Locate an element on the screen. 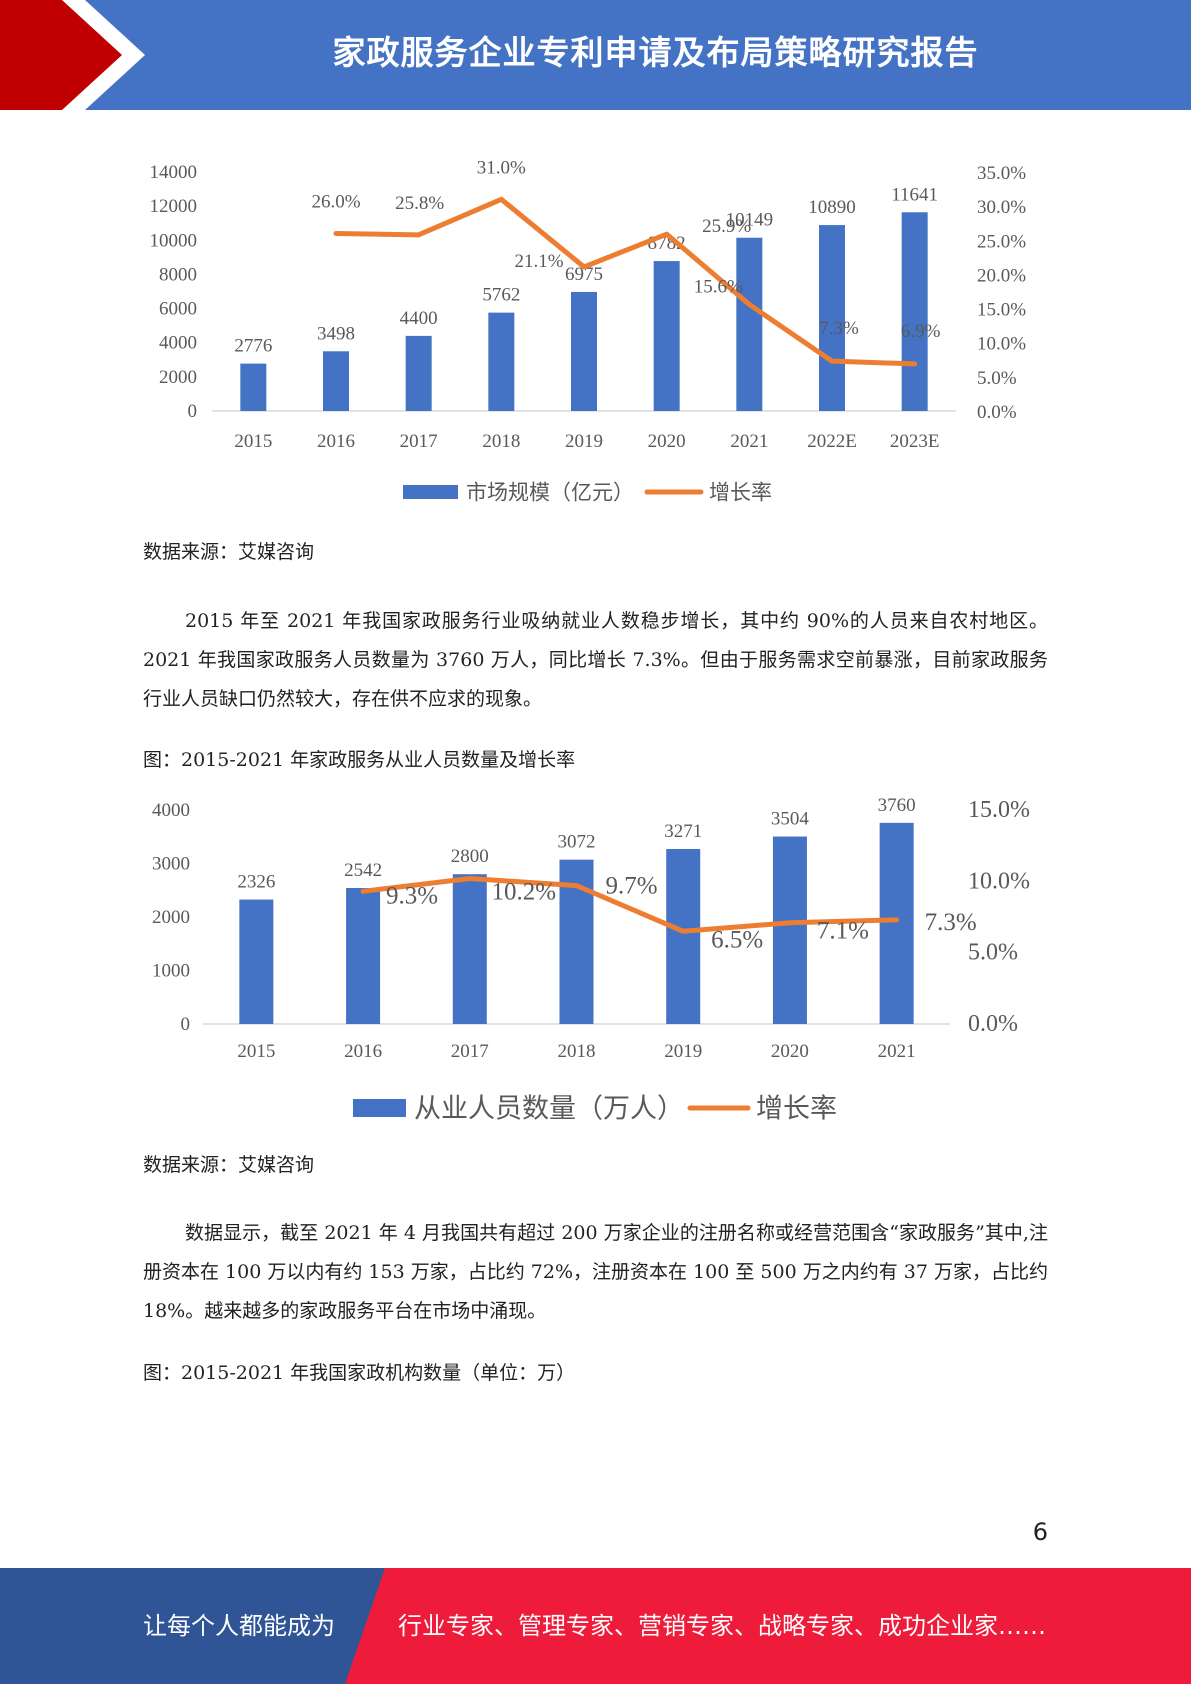 The image size is (1191, 1684). figure-caption-institutions: 图：2015-2021 年我国家政机构数量（单位：万） is located at coordinates (359, 1373).